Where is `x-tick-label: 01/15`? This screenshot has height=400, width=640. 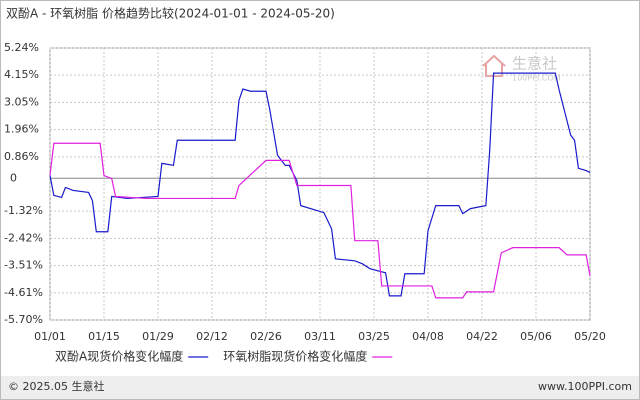 x-tick-label: 01/15 is located at coordinates (104, 336).